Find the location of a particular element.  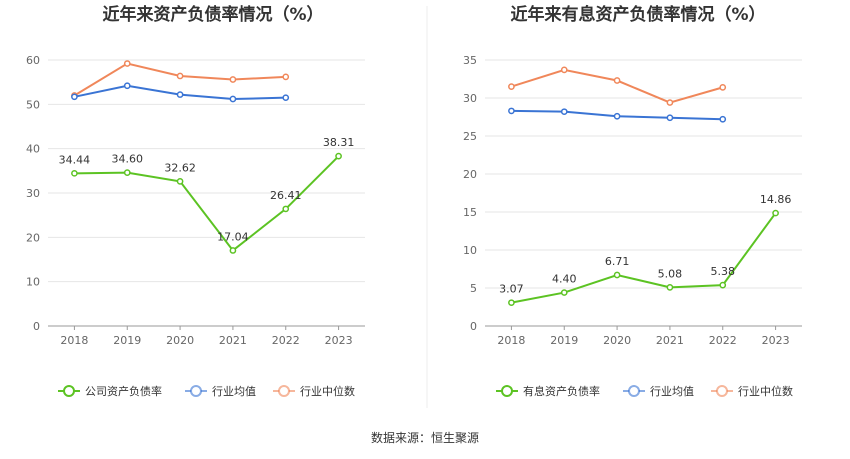

legend-item-0: 公司资产负债率 is located at coordinates (110, 391).